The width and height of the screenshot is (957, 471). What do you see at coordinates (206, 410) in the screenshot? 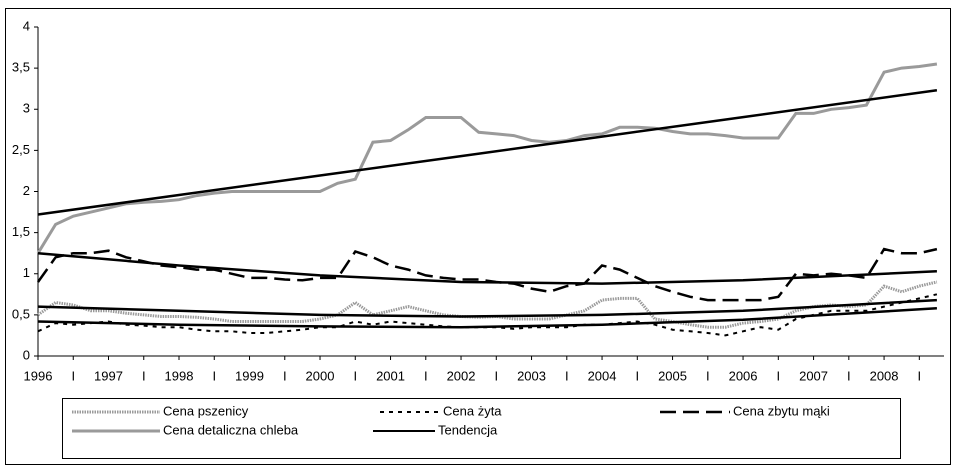
I see `legend-label: Cena pszenicy` at bounding box center [206, 410].